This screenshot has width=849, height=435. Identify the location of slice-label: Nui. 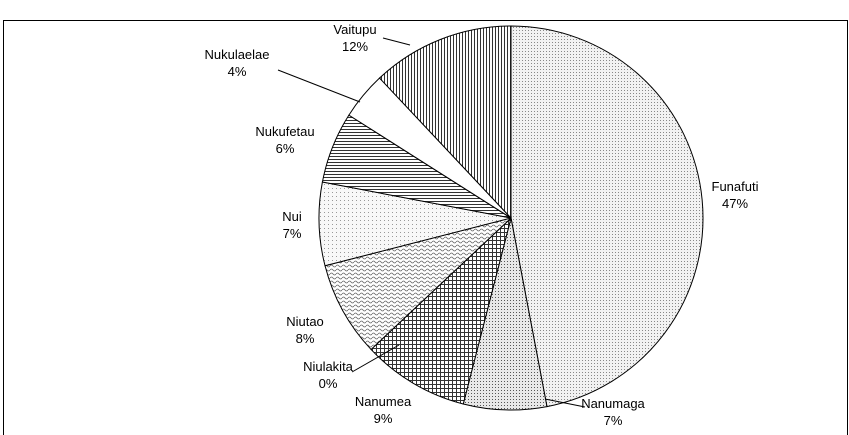
(292, 216).